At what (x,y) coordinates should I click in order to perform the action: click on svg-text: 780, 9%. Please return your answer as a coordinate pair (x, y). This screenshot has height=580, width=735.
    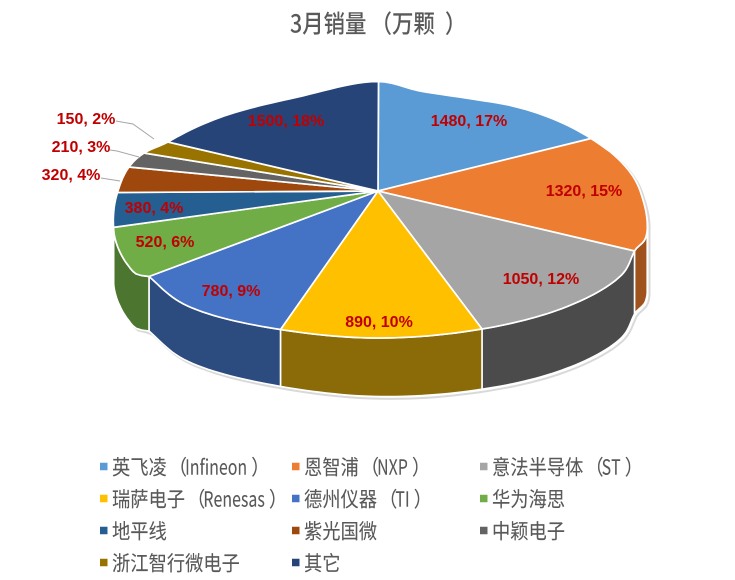
    Looking at the image, I should click on (231, 291).